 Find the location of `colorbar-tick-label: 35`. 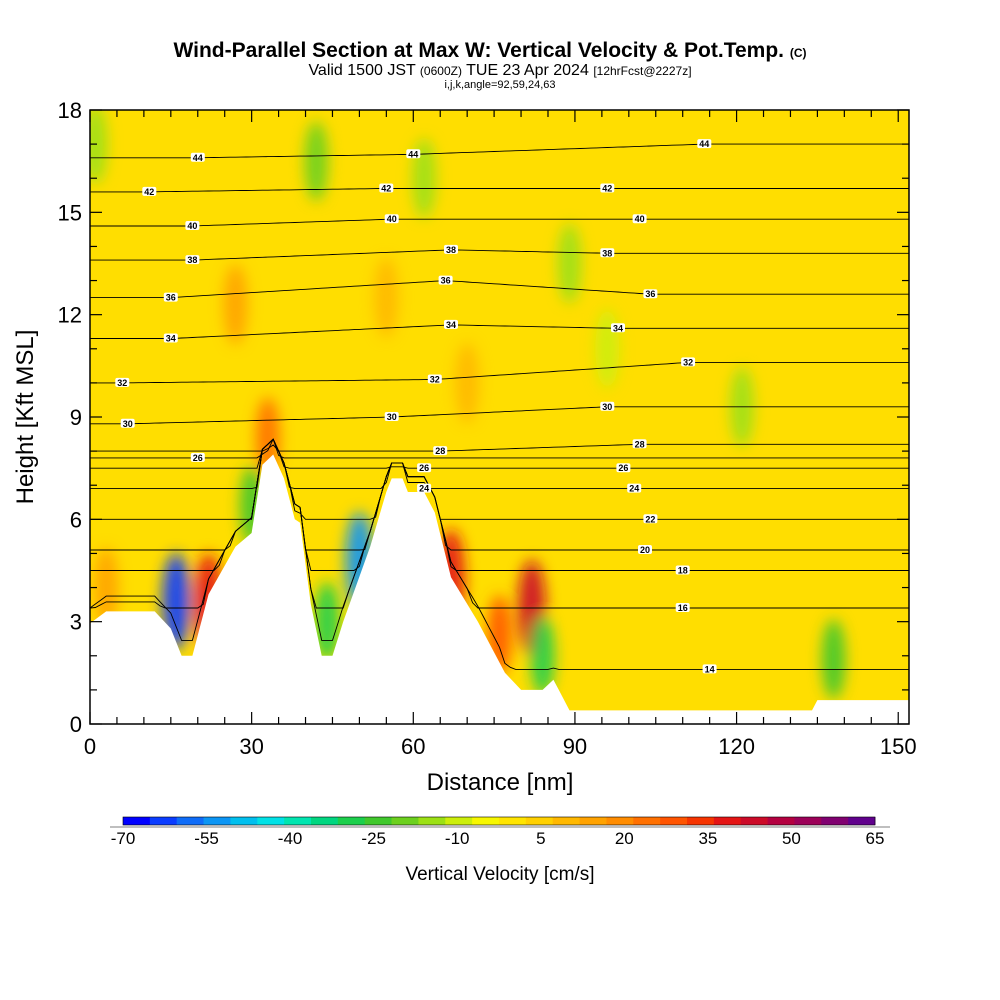

colorbar-tick-label: 35 is located at coordinates (707, 838).